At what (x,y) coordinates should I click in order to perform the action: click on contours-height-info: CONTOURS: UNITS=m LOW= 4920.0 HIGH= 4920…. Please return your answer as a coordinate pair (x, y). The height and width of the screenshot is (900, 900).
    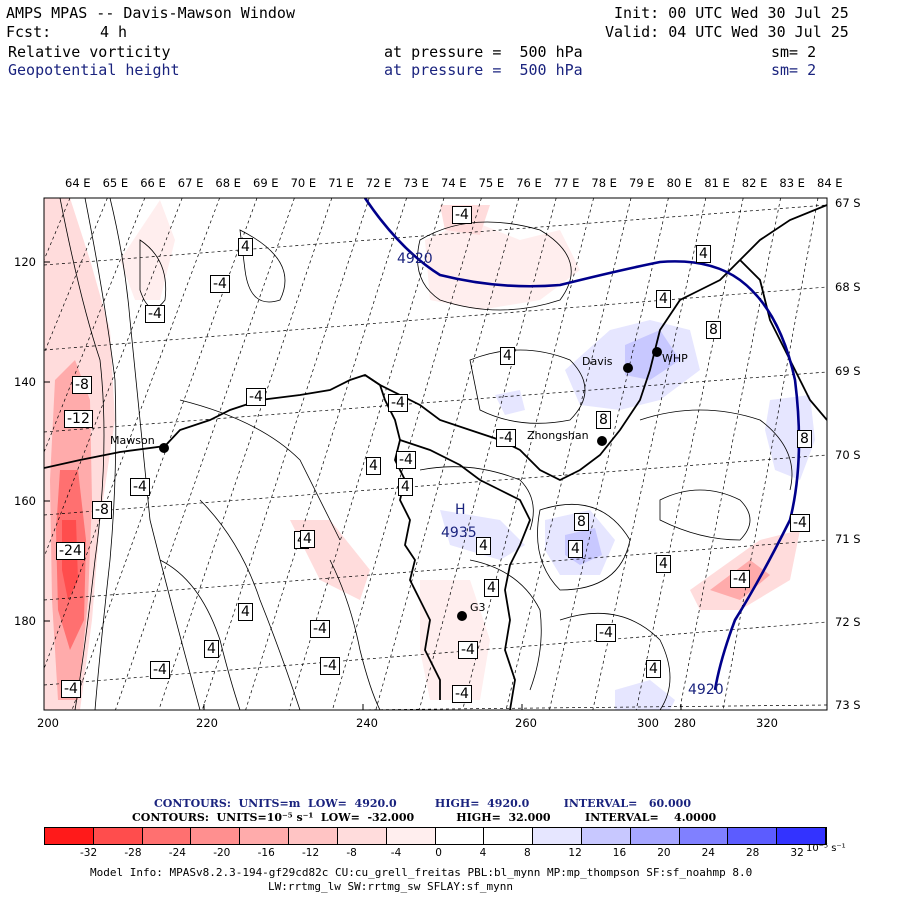
    Looking at the image, I should click on (422, 803).